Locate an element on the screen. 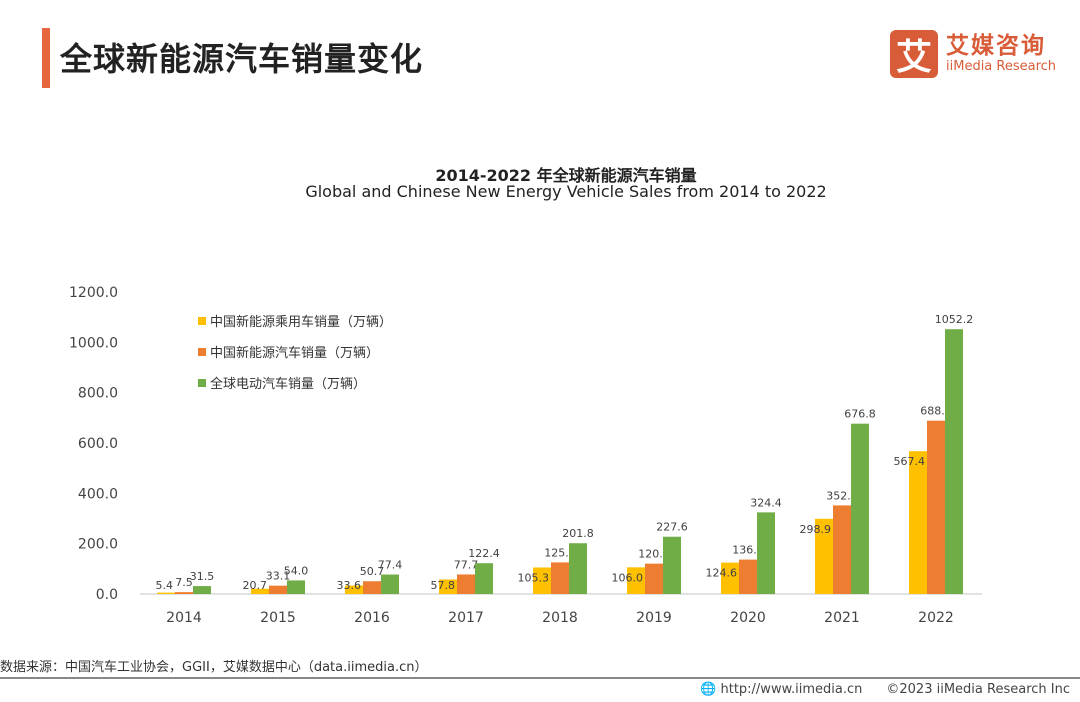 The image size is (1080, 702). bar-2022-s1 is located at coordinates (936, 507).